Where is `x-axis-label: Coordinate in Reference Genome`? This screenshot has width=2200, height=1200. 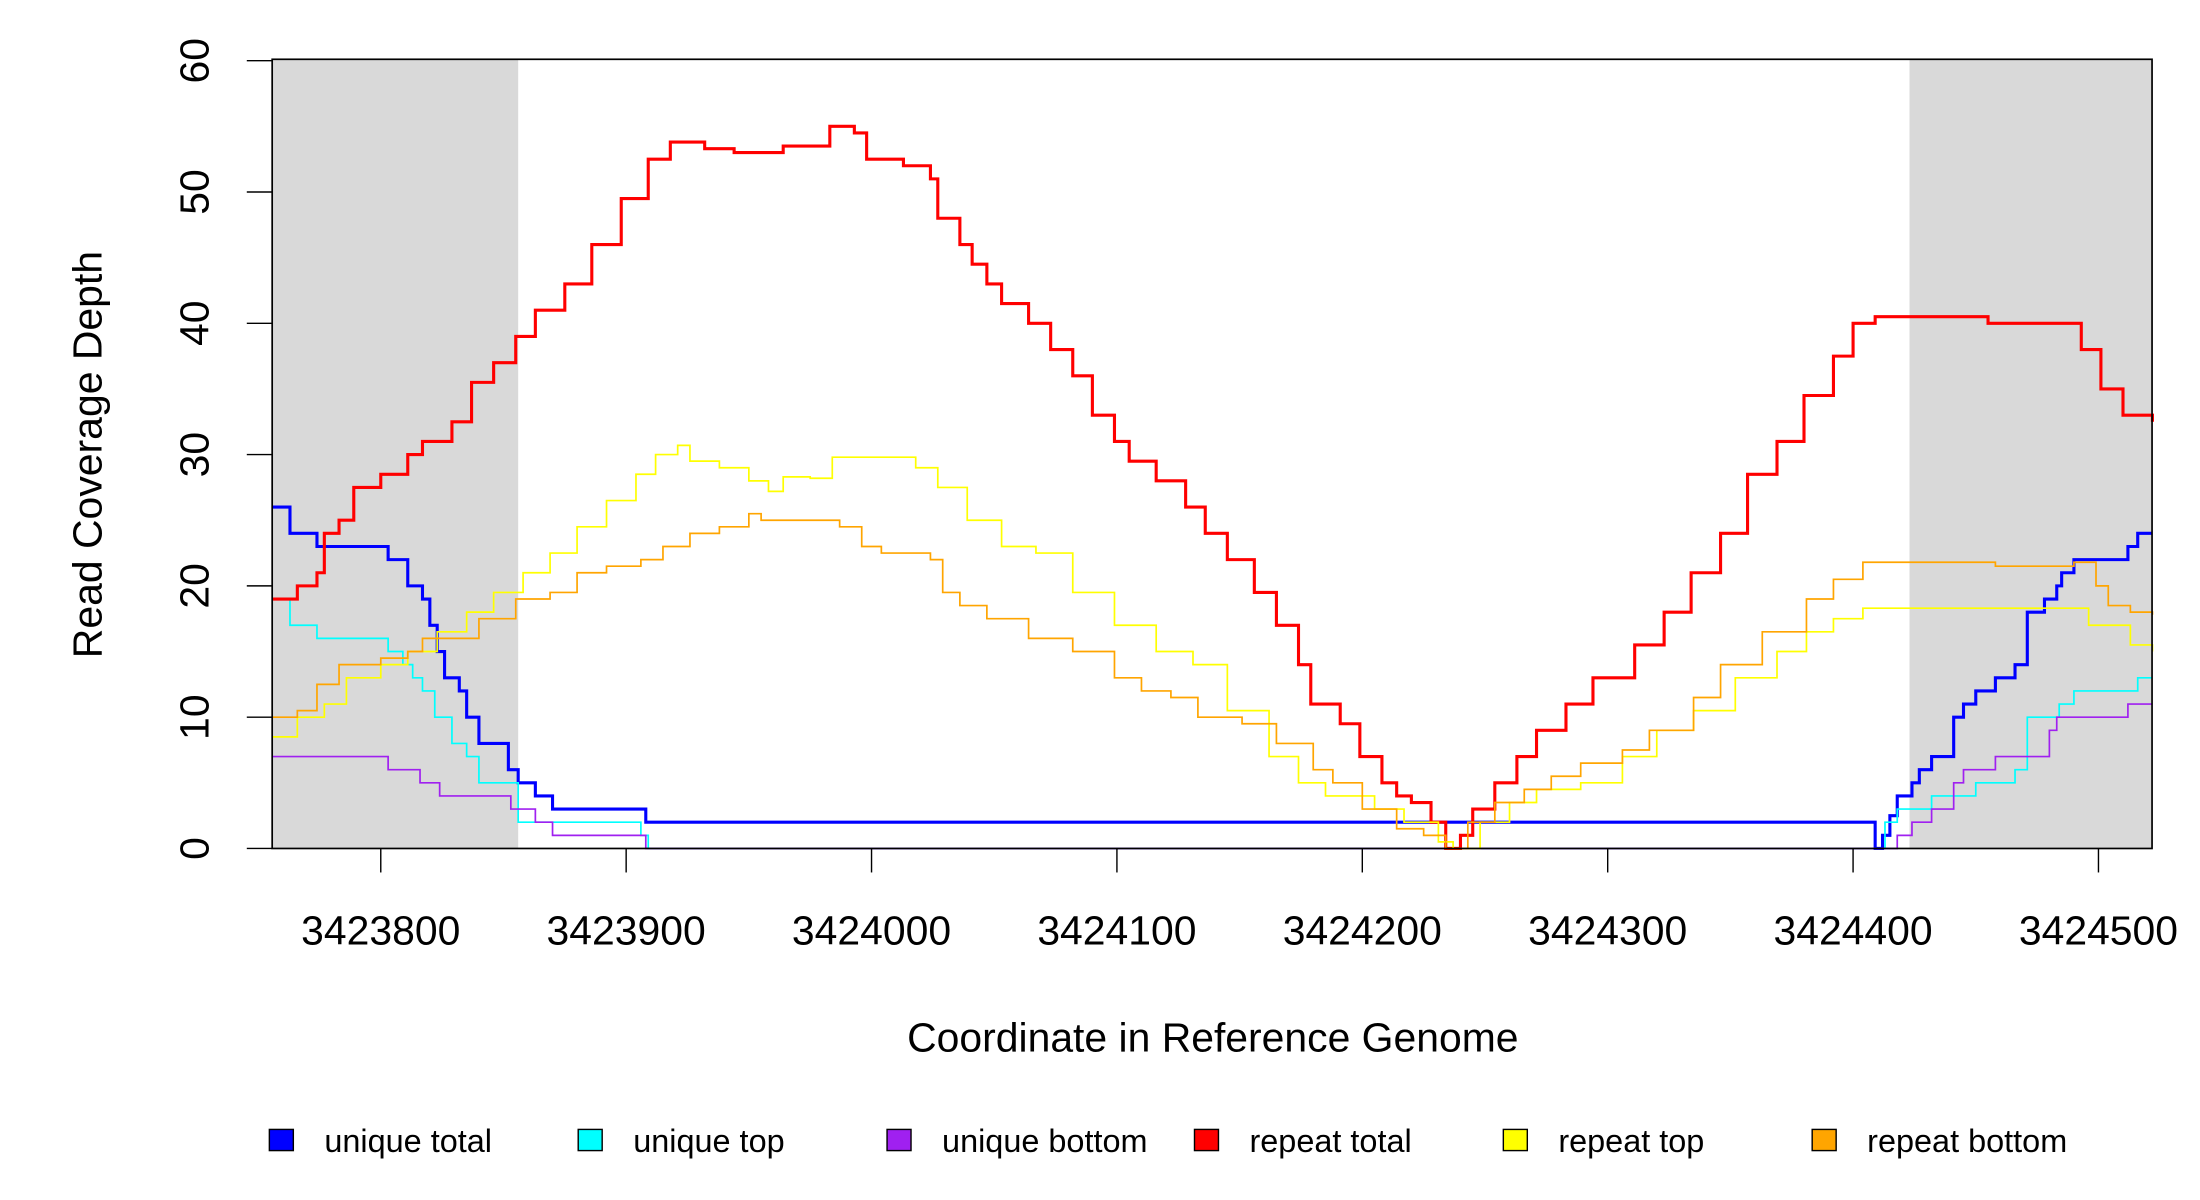
x-axis-label: Coordinate in Reference Genome is located at coordinates (1212, 1038).